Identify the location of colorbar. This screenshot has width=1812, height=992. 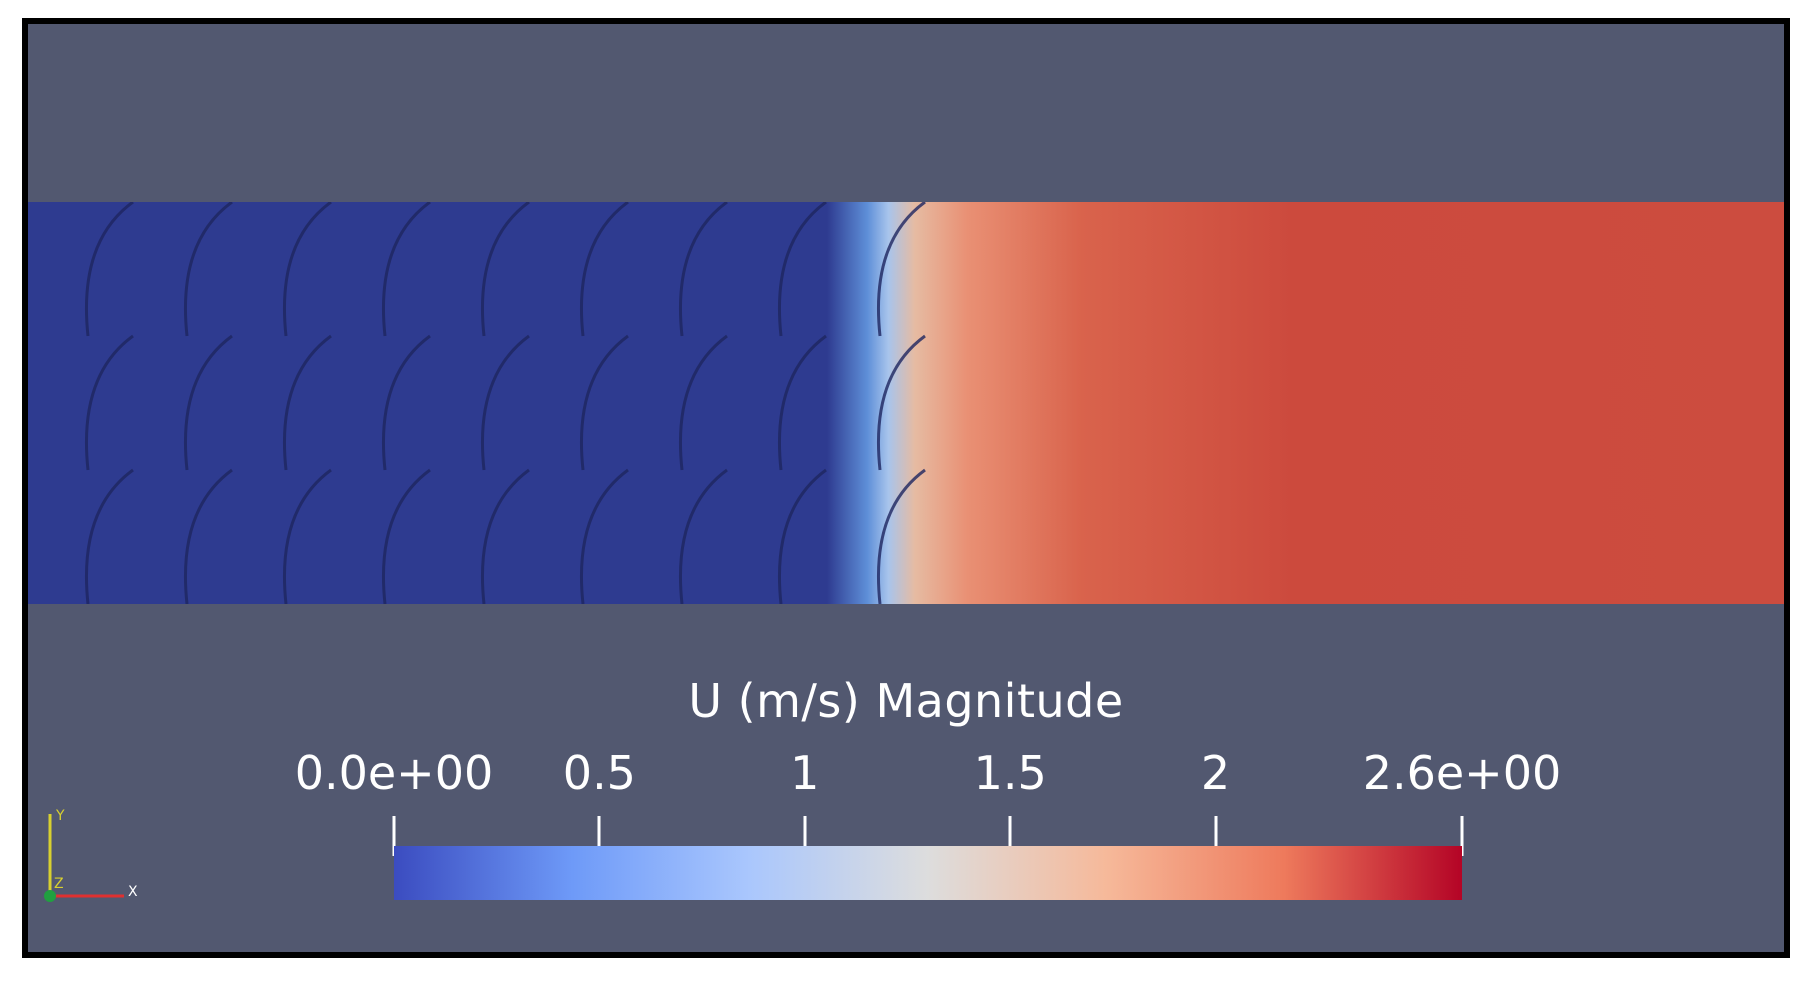
(928, 873).